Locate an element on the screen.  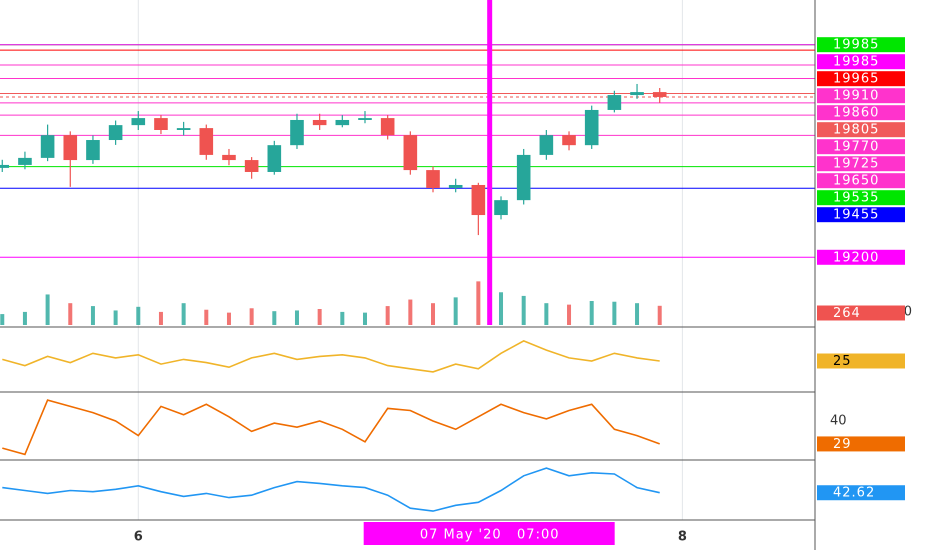
crosshair-label-box is located at coordinates (489, 533).